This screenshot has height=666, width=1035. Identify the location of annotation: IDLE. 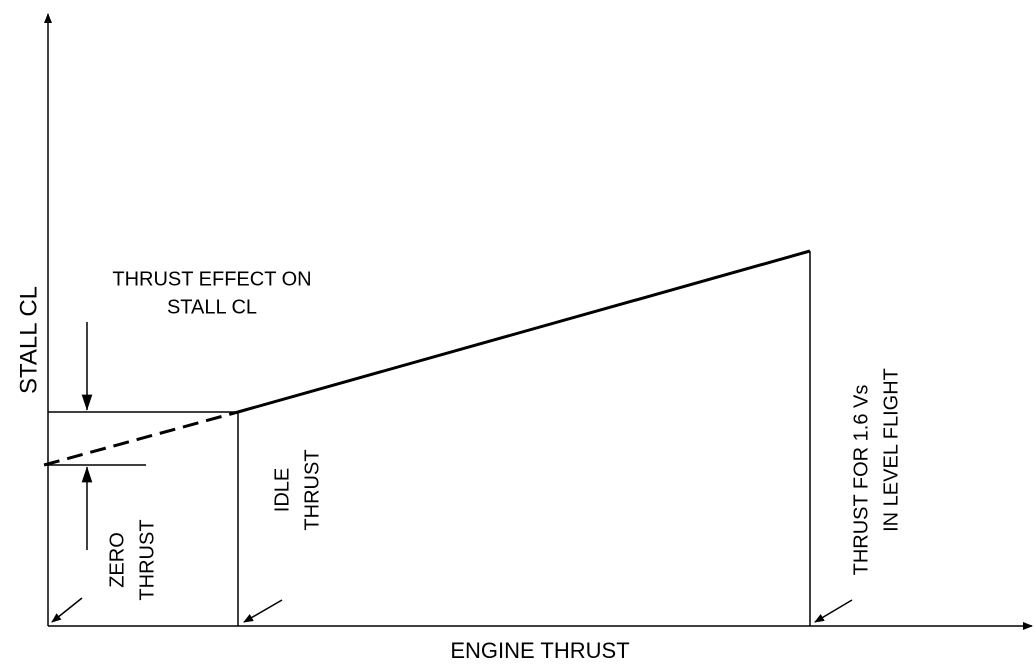
(282, 490).